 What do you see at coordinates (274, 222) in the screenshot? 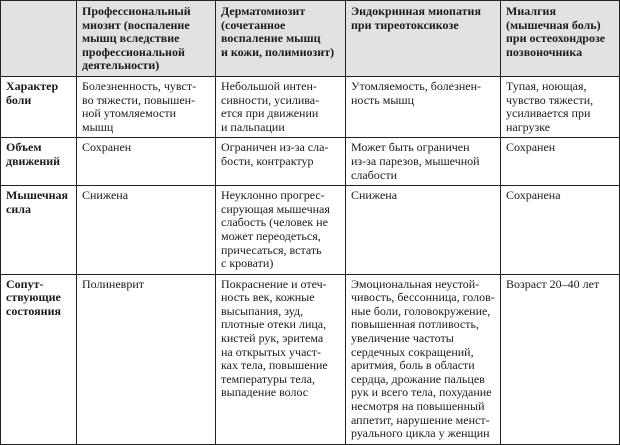
I see `text-line: слабость (человек не` at bounding box center [274, 222].